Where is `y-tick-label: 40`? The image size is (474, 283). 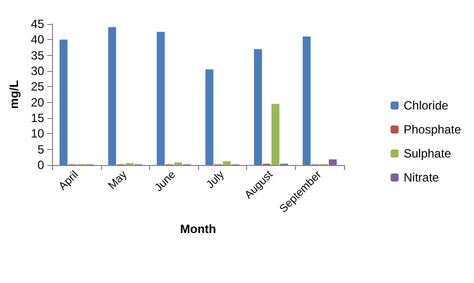 y-tick-label: 40 is located at coordinates (37, 39).